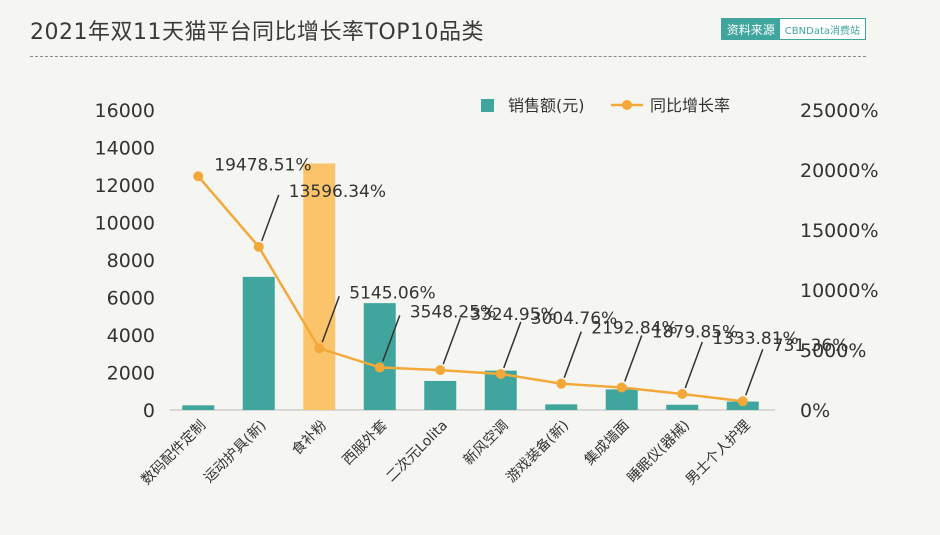 This screenshot has height=535, width=940. Describe the element at coordinates (839, 231) in the screenshot. I see `y-right-tick-label: 15000%` at that location.